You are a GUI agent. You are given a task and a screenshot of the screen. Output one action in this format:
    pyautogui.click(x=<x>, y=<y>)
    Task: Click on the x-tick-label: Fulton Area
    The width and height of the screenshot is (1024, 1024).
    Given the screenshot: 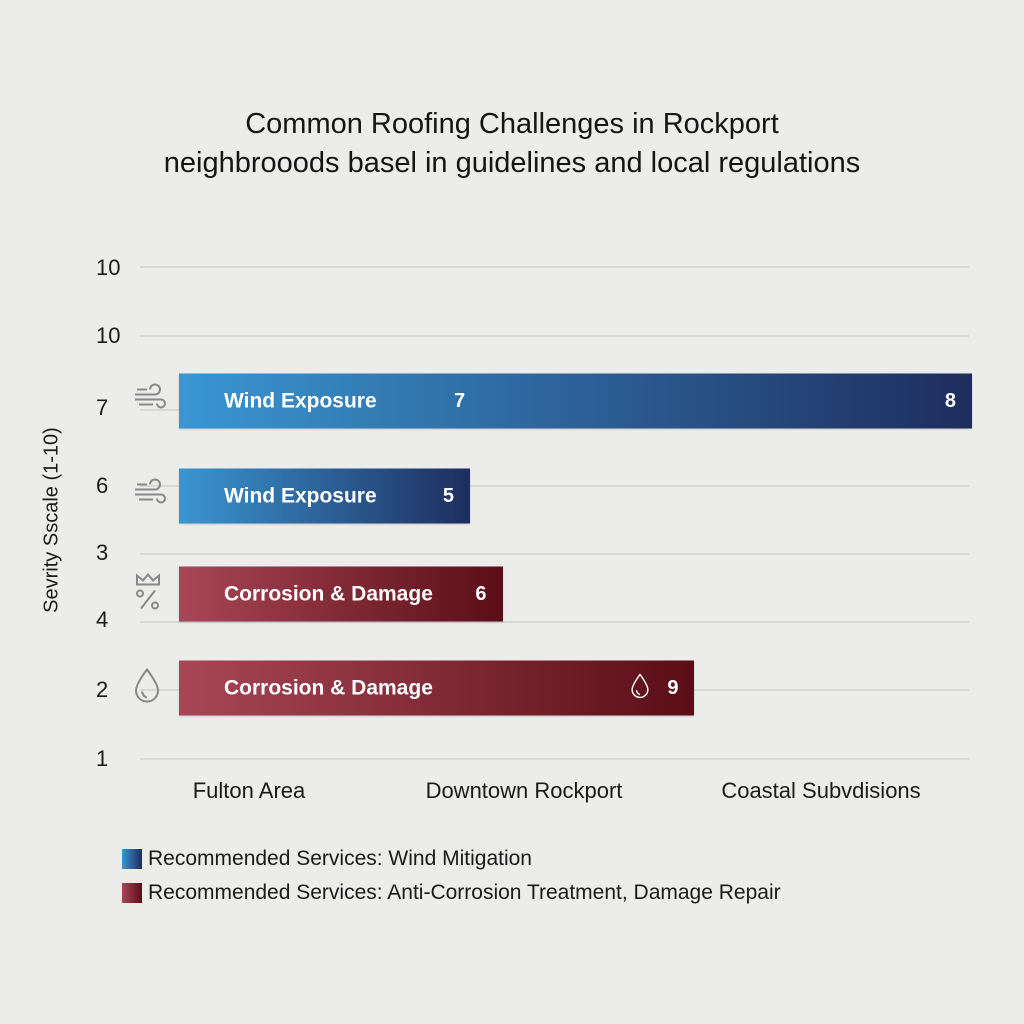 What is the action you would take?
    pyautogui.click(x=249, y=790)
    